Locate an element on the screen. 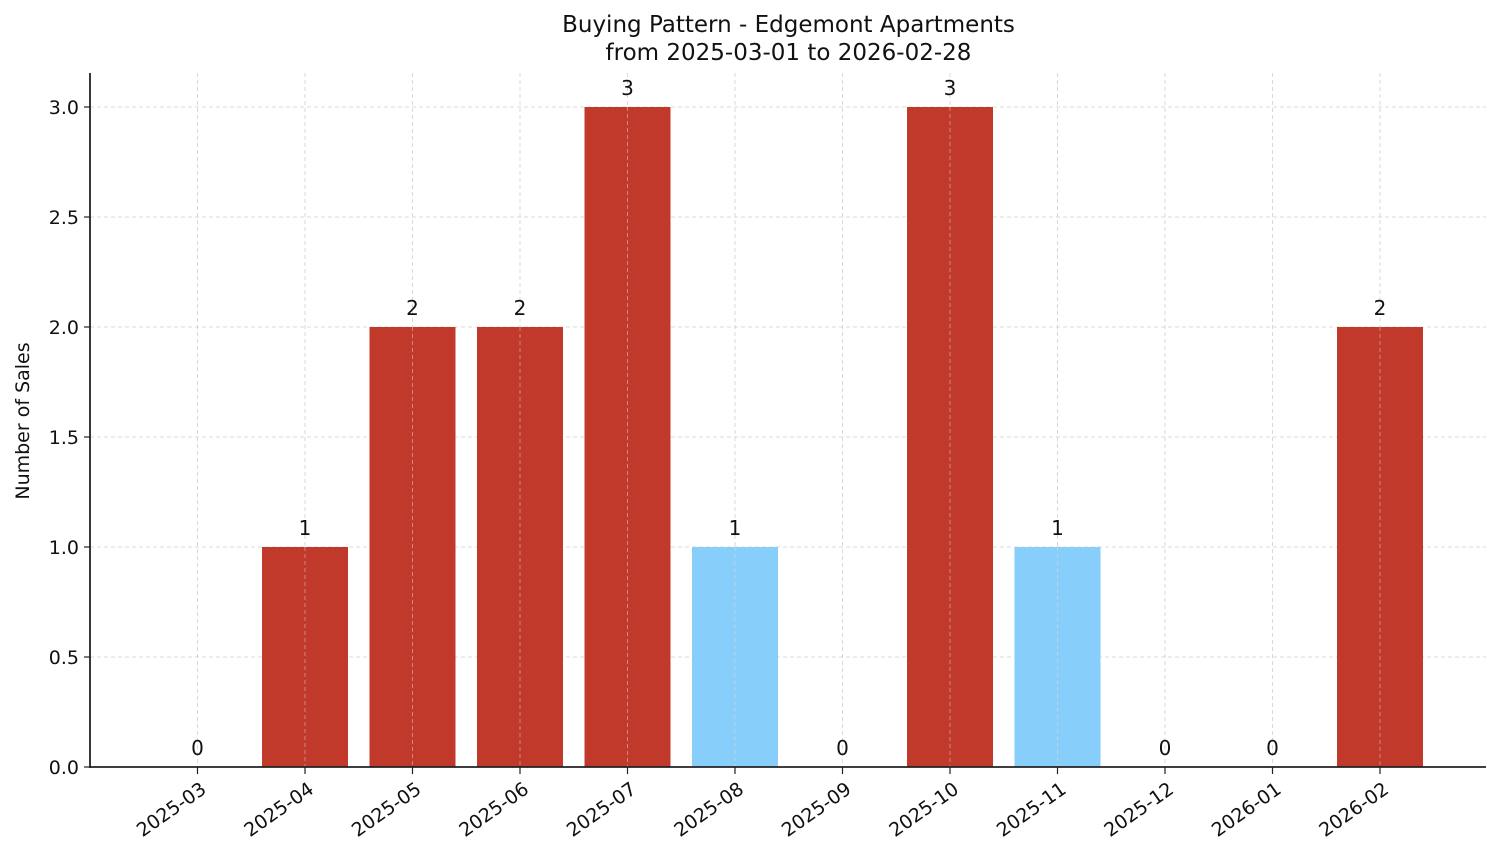 Image resolution: width=1501 pixels, height=863 pixels. x-tick-label: 2026-02 is located at coordinates (1354, 810).